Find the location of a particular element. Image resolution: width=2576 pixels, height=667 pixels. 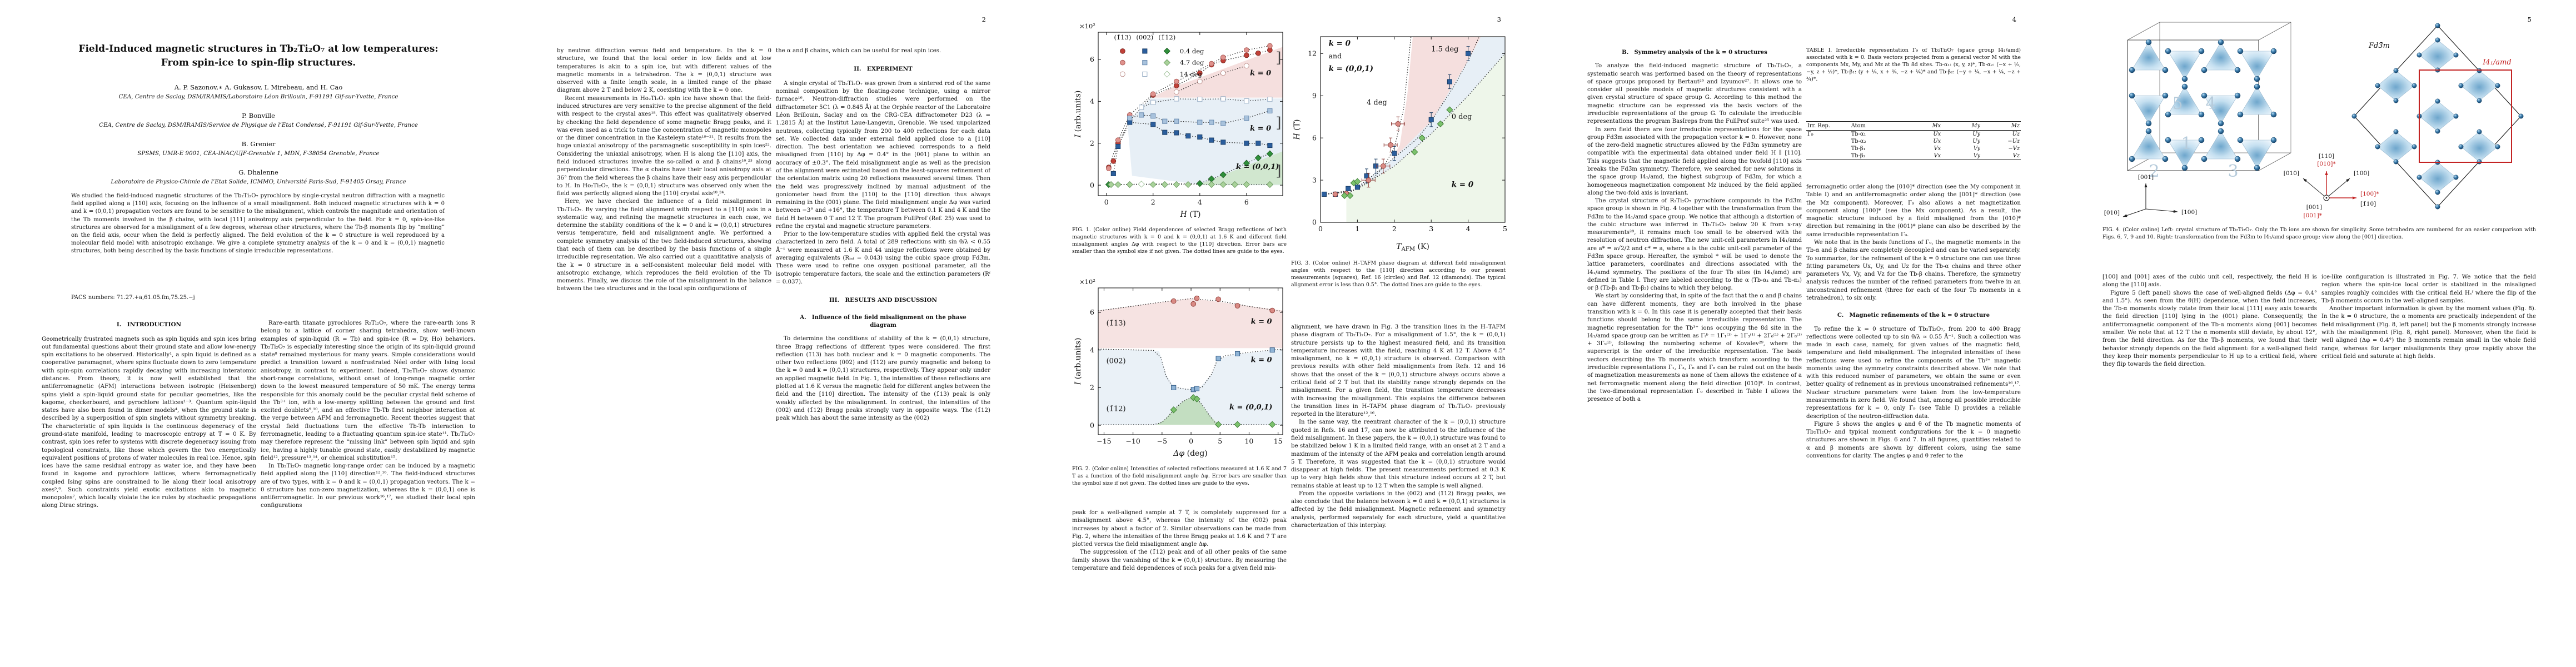

title-line-2: From spin-ice to spin-flip structures. is located at coordinates (258, 62).